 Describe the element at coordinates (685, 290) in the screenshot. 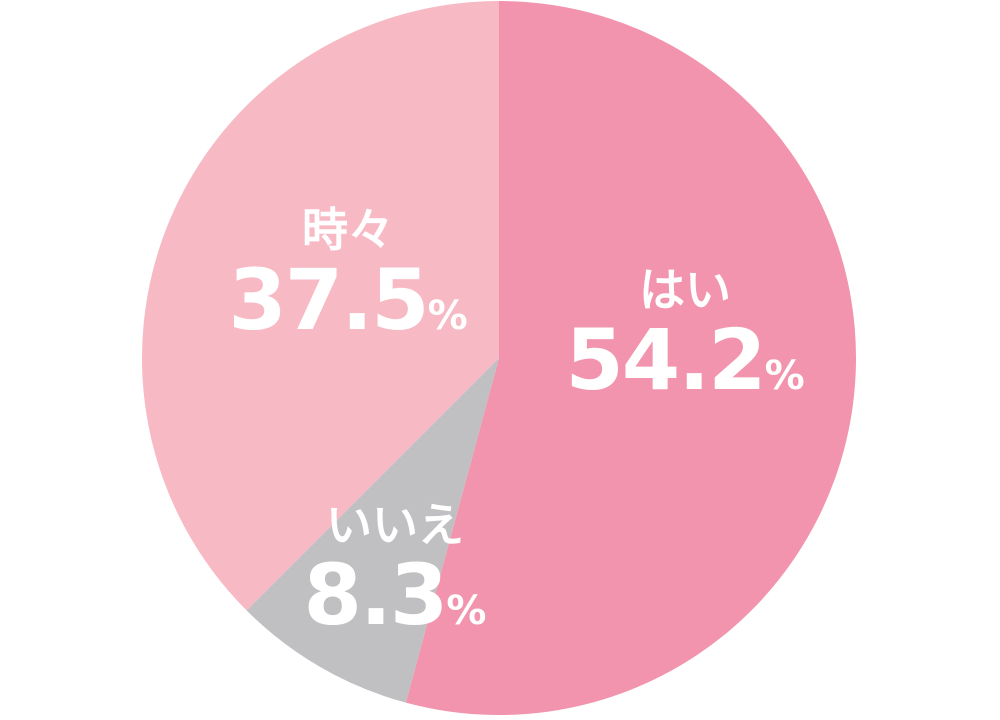

I see `slice-category: はい` at that location.